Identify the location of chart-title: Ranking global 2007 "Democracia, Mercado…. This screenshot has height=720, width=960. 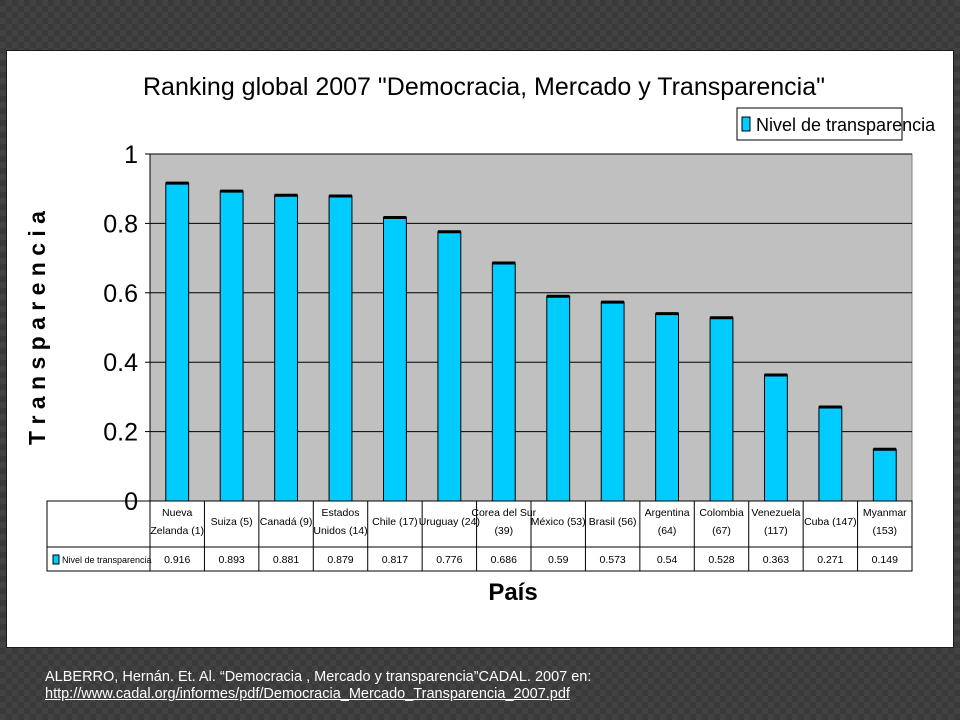
(484, 87).